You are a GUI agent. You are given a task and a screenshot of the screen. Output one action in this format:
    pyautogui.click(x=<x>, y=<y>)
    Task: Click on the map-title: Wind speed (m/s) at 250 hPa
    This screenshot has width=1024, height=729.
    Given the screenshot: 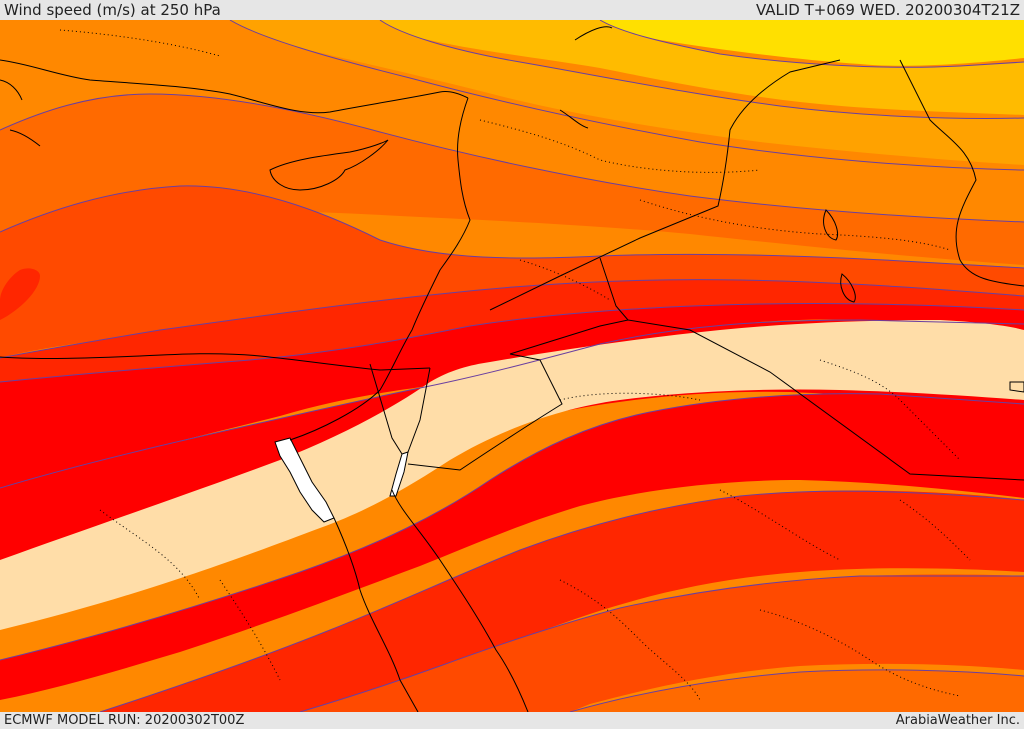 What is the action you would take?
    pyautogui.click(x=112, y=10)
    